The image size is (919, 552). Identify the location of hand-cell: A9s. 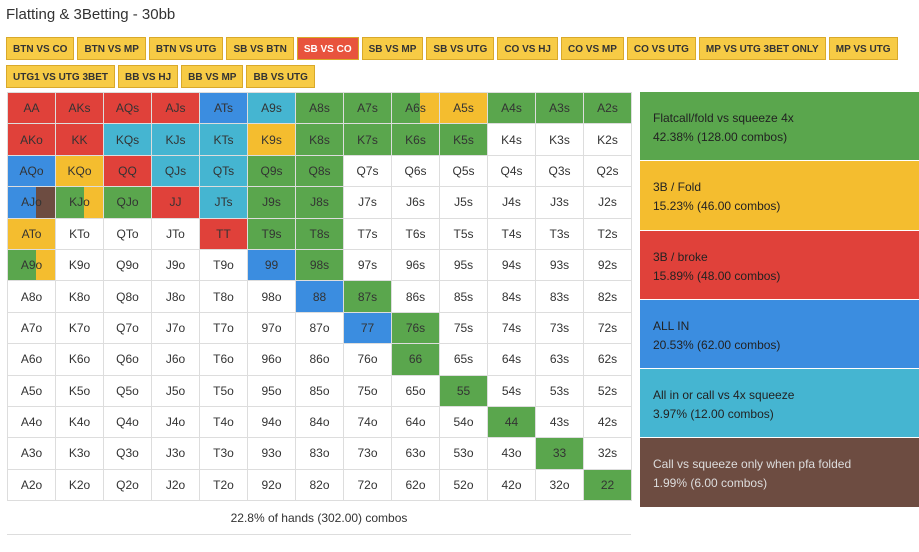
(272, 109).